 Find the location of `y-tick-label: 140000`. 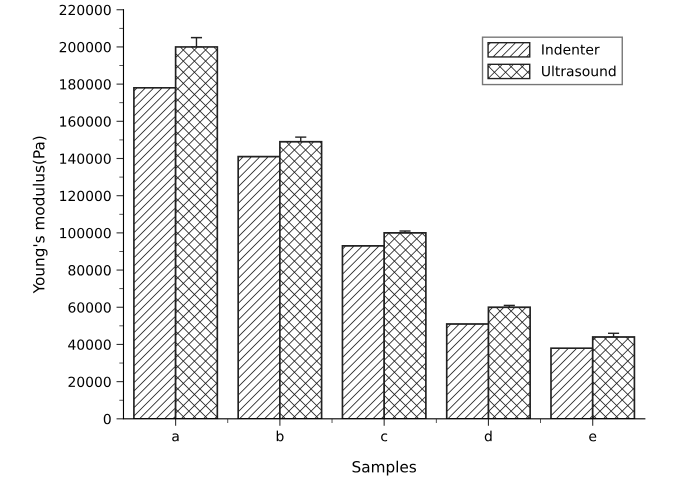

y-tick-label: 140000 is located at coordinates (85, 158).